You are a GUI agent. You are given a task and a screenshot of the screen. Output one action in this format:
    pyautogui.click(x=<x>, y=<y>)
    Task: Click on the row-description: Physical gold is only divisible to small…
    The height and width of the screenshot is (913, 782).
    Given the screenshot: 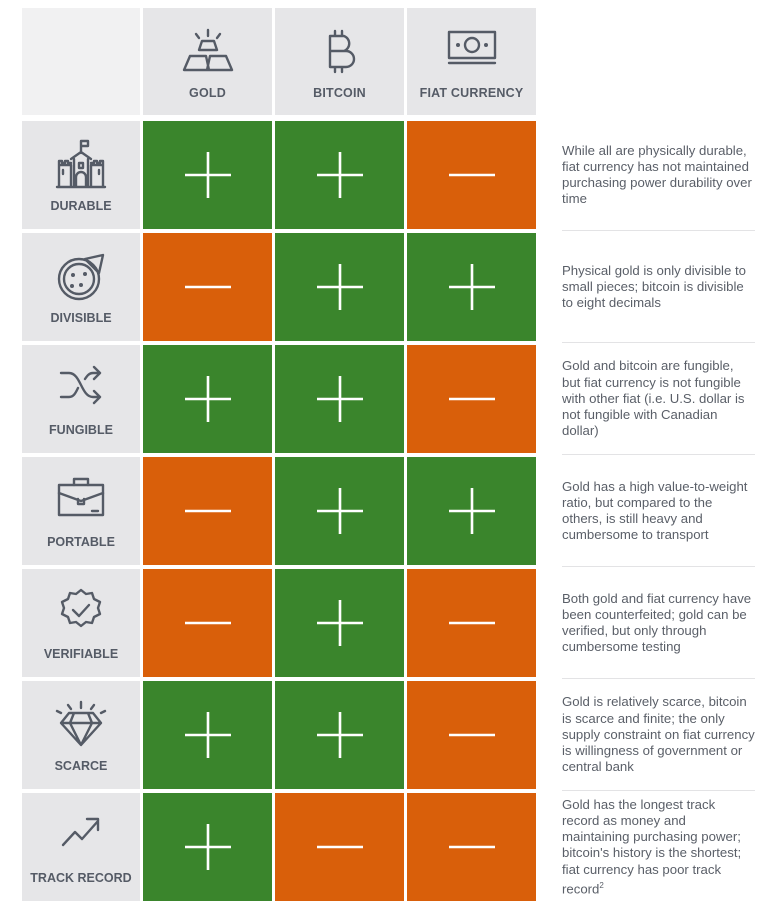 What is the action you would take?
    pyautogui.click(x=654, y=286)
    